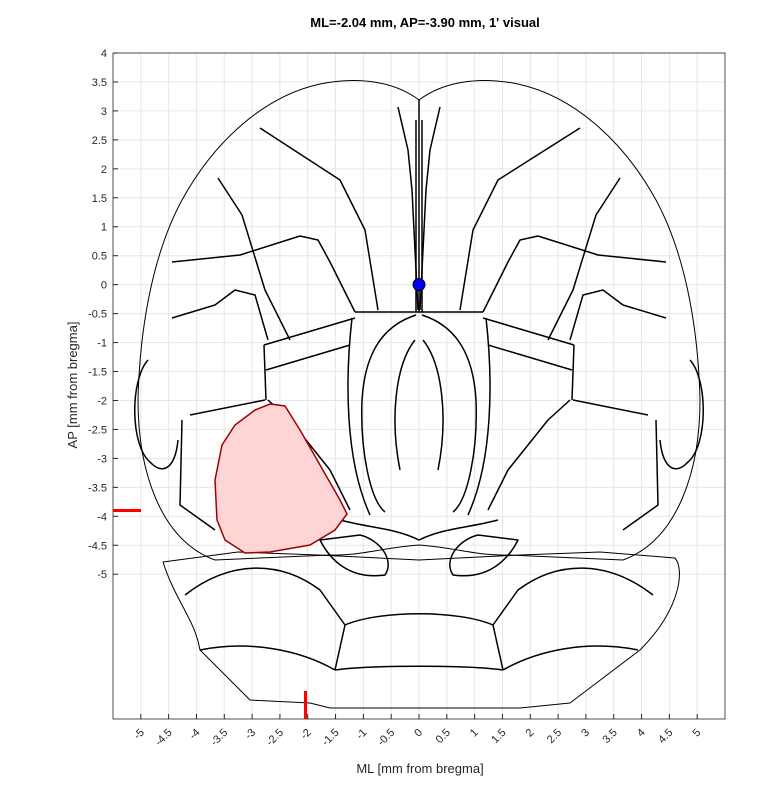 This screenshot has height=789, width=771. What do you see at coordinates (305, 734) in the screenshot?
I see `x-tick-label: -2` at bounding box center [305, 734].